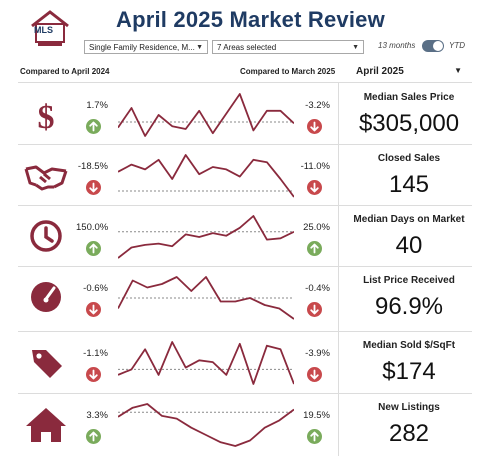  What do you see at coordinates (43, 30) in the screenshot?
I see `logo-text: MLS` at bounding box center [43, 30].